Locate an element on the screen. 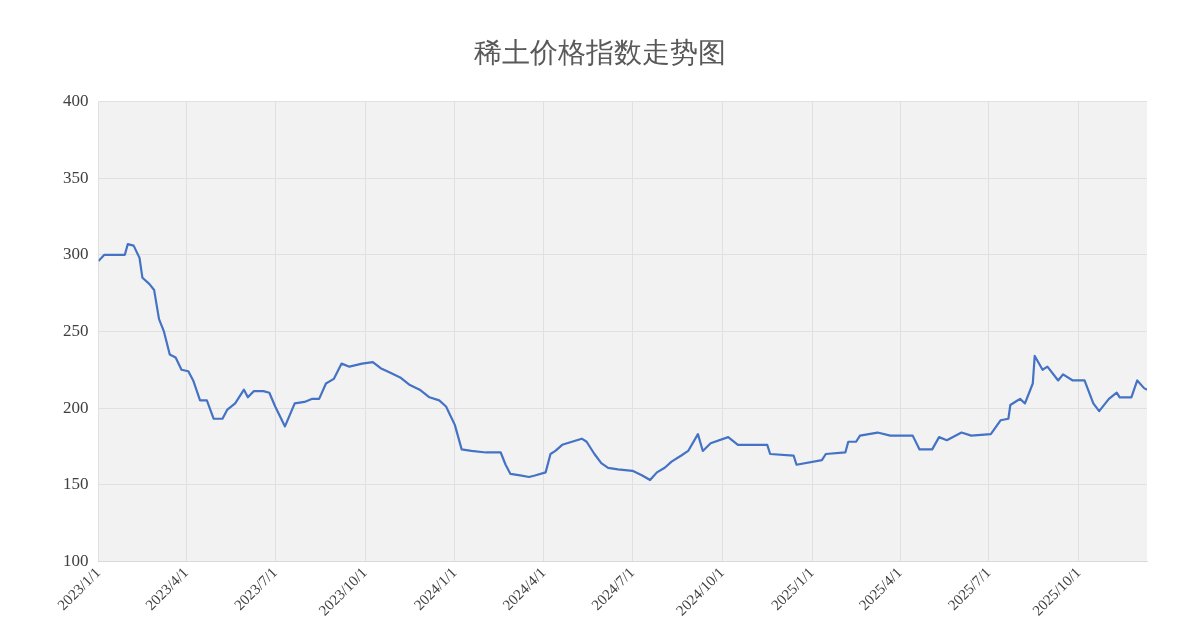 This screenshot has height=636, width=1200. y-tick-label: 100 is located at coordinates (76, 560).